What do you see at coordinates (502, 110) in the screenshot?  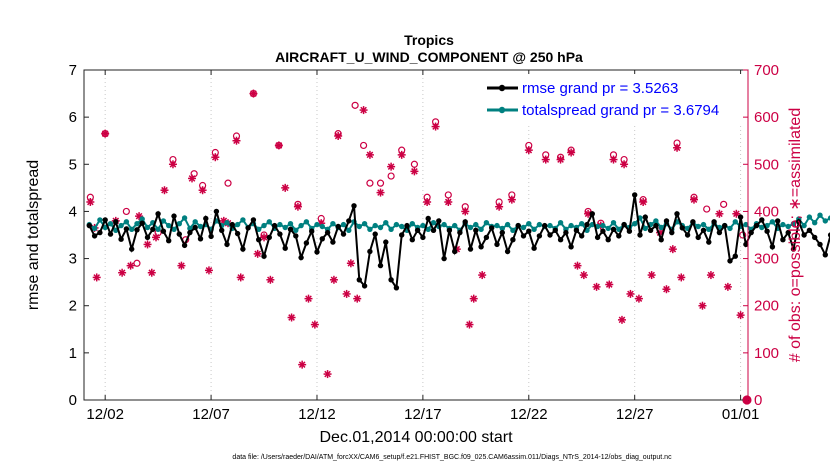 I see `legend-spread-marker` at bounding box center [502, 110].